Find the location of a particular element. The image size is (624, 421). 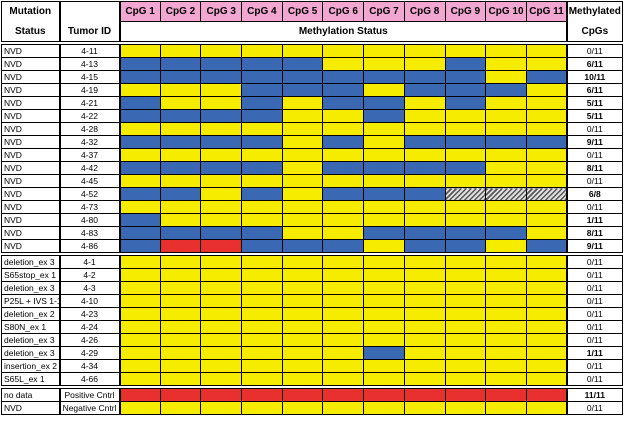

table-row: deletion_ex 3 4-29 1/11 is located at coordinates (312, 353).